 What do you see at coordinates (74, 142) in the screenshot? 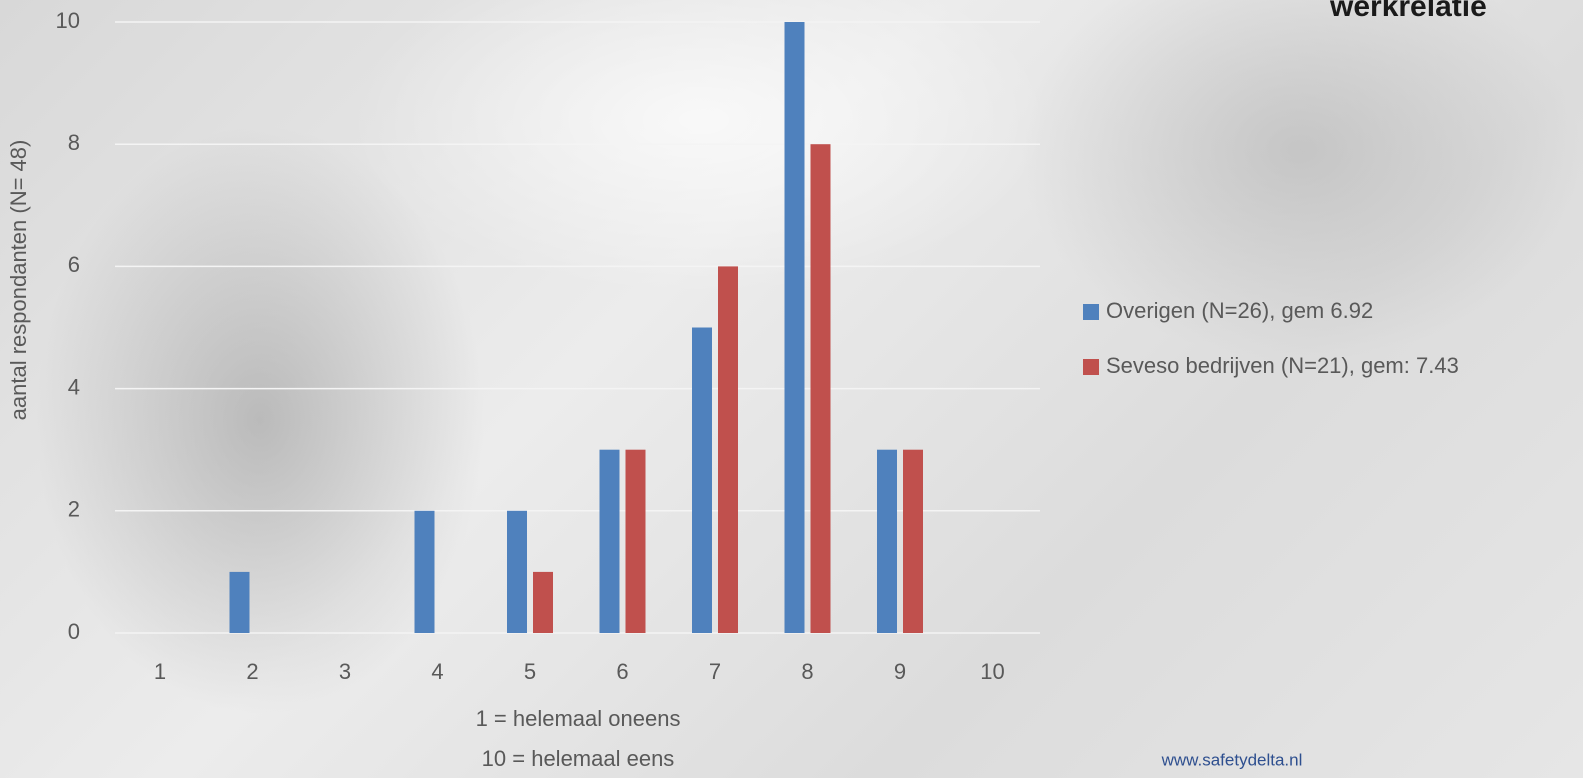
I see `y-tick-label: 8` at bounding box center [74, 142].